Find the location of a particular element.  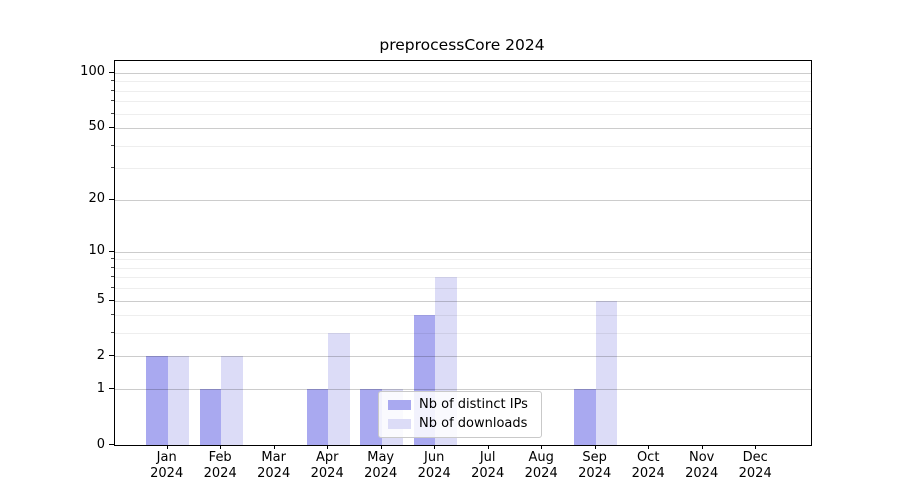

x-tick-mark-oct is located at coordinates (649, 447).